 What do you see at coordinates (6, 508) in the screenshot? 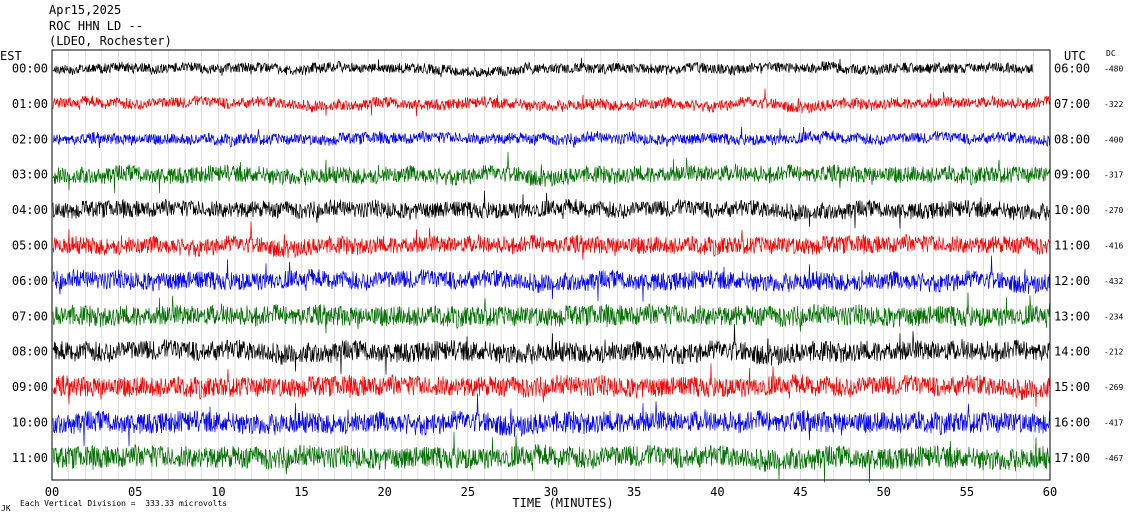
I see `footnote-mark: JK` at bounding box center [6, 508].